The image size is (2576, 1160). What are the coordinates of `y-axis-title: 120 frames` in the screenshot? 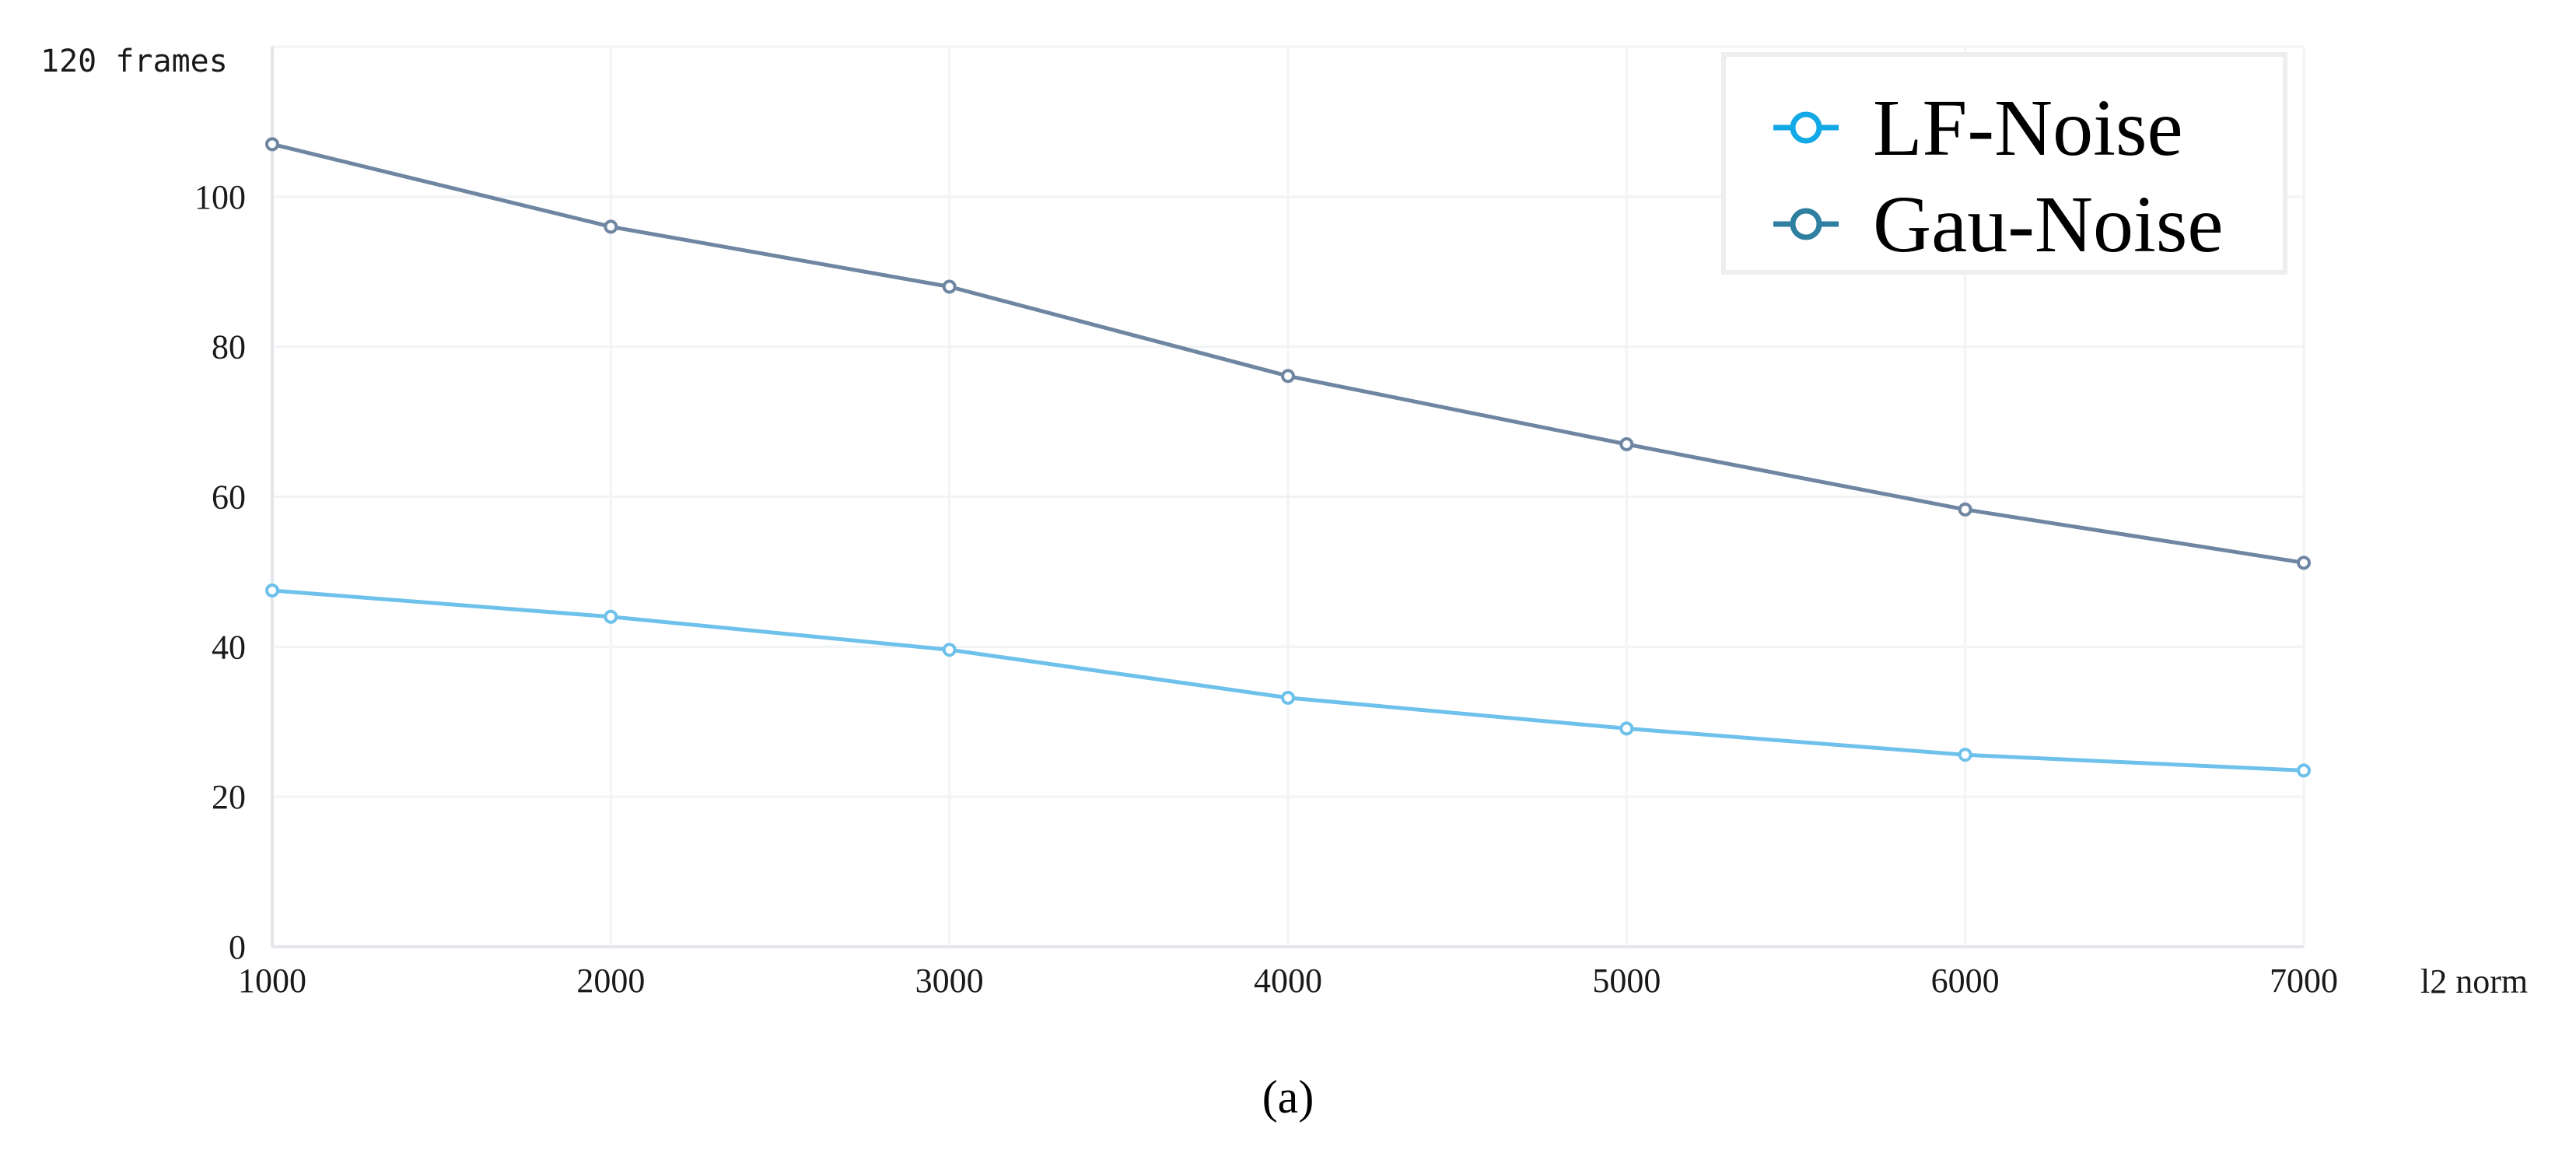 It's located at (134, 61).